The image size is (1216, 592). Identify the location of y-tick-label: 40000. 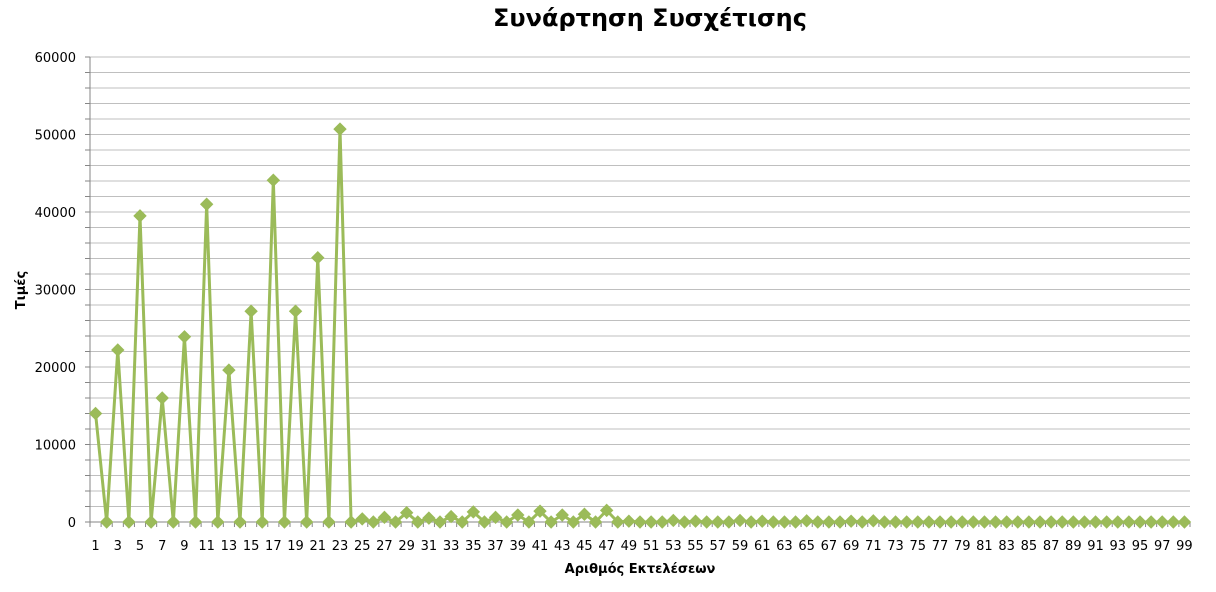
(55, 213).